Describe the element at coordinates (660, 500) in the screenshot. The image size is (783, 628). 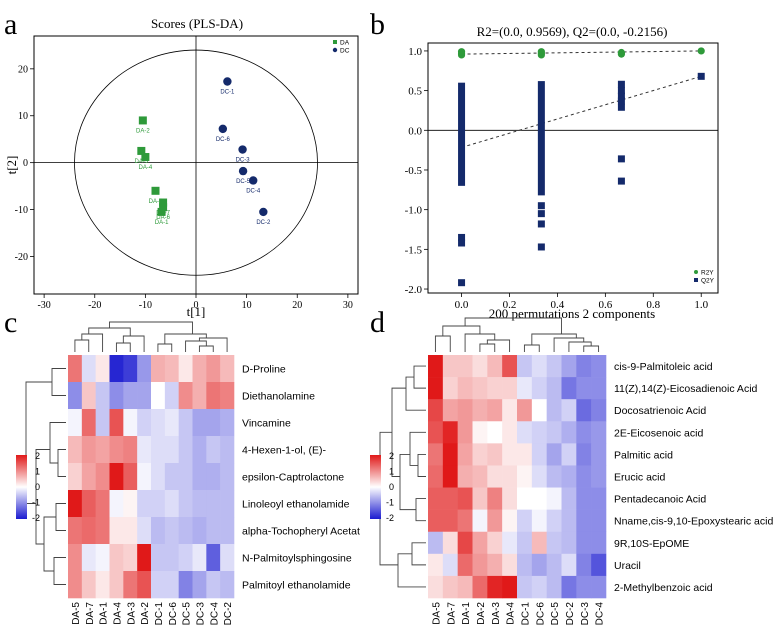
I see `heatmap-row-label: Pentadecanoic Acid` at that location.